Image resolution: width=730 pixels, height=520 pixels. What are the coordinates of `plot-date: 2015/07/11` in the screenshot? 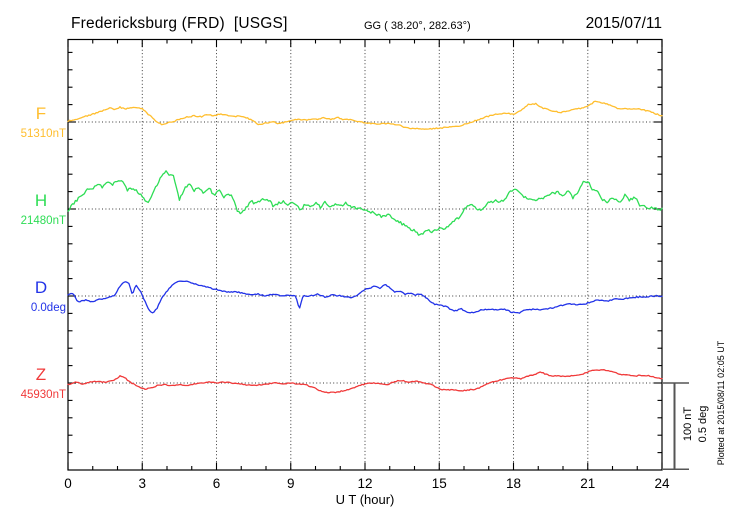 It's located at (623, 23).